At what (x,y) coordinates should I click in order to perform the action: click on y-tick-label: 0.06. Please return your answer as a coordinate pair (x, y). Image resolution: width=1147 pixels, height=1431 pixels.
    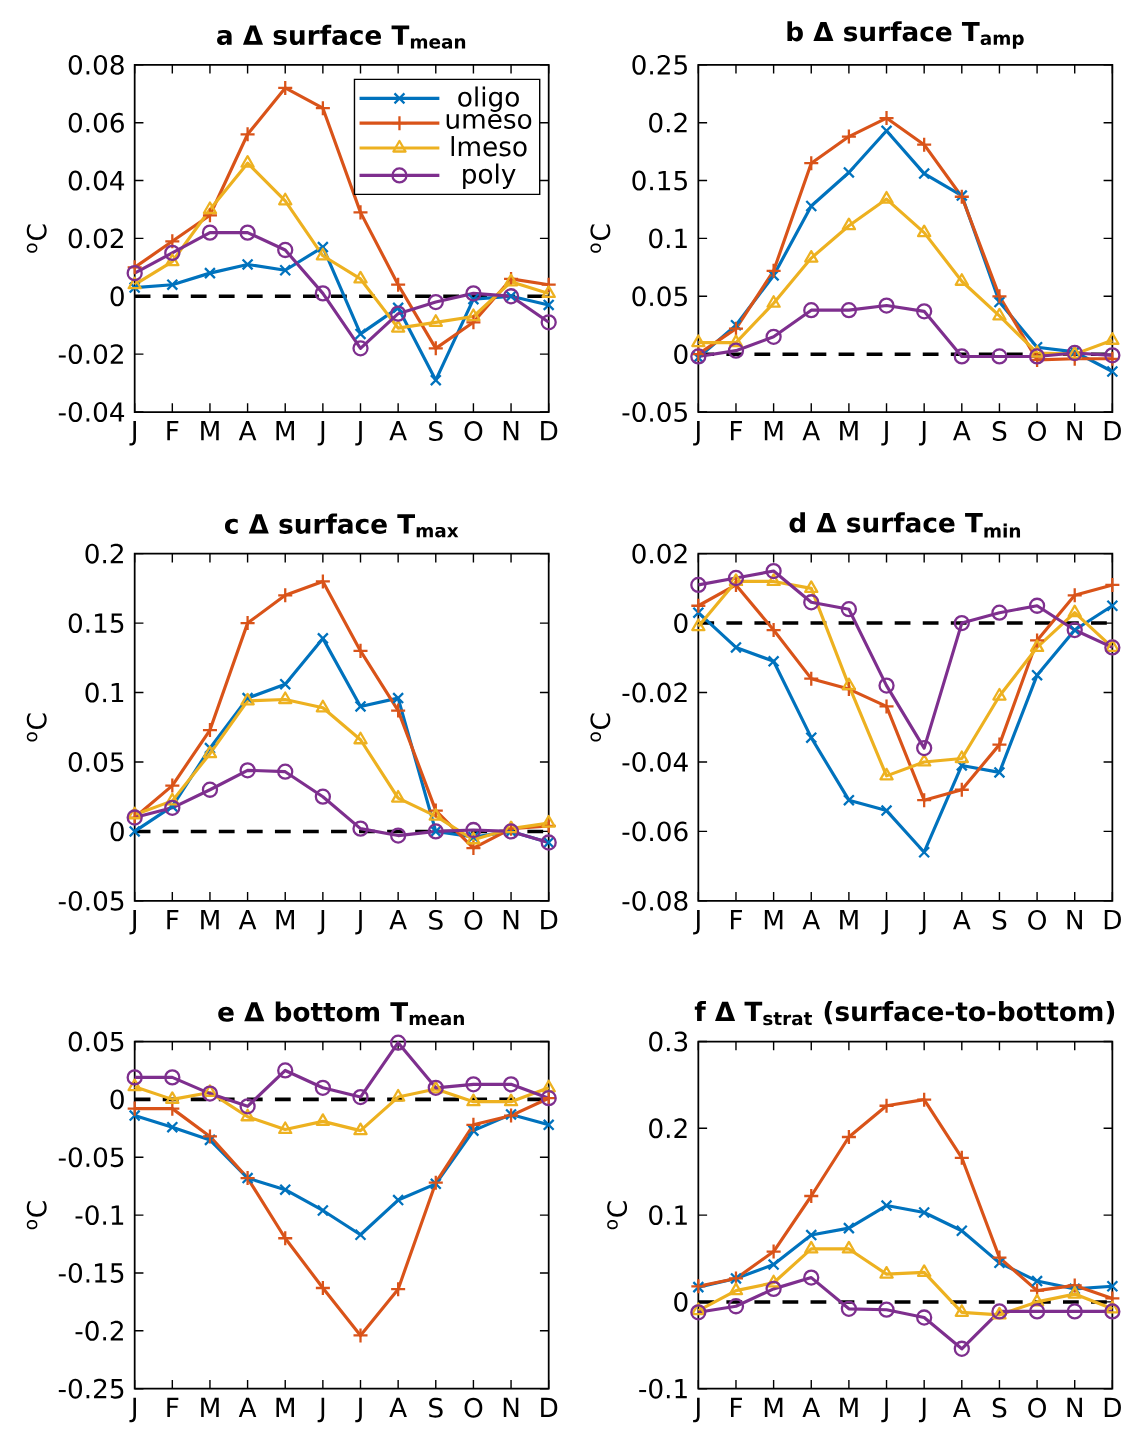
    Looking at the image, I should click on (96, 122).